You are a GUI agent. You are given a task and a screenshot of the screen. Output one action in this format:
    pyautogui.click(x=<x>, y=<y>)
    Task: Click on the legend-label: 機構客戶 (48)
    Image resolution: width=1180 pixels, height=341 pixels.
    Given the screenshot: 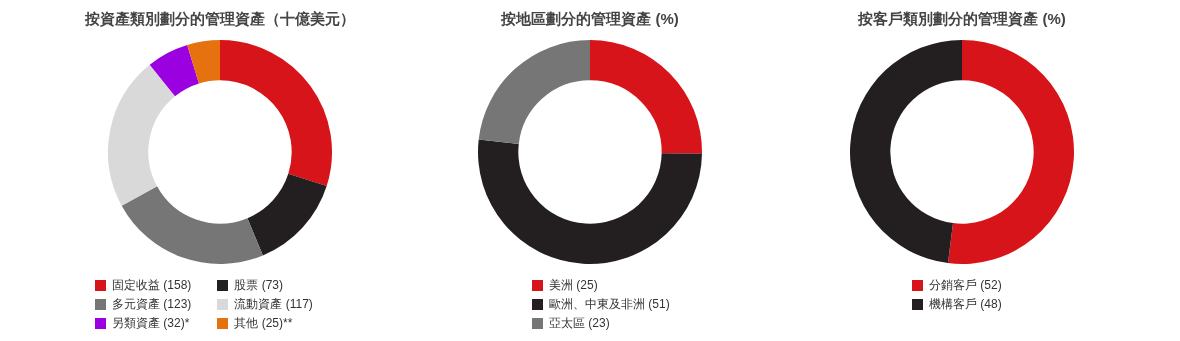 What is the action you would take?
    pyautogui.click(x=965, y=304)
    